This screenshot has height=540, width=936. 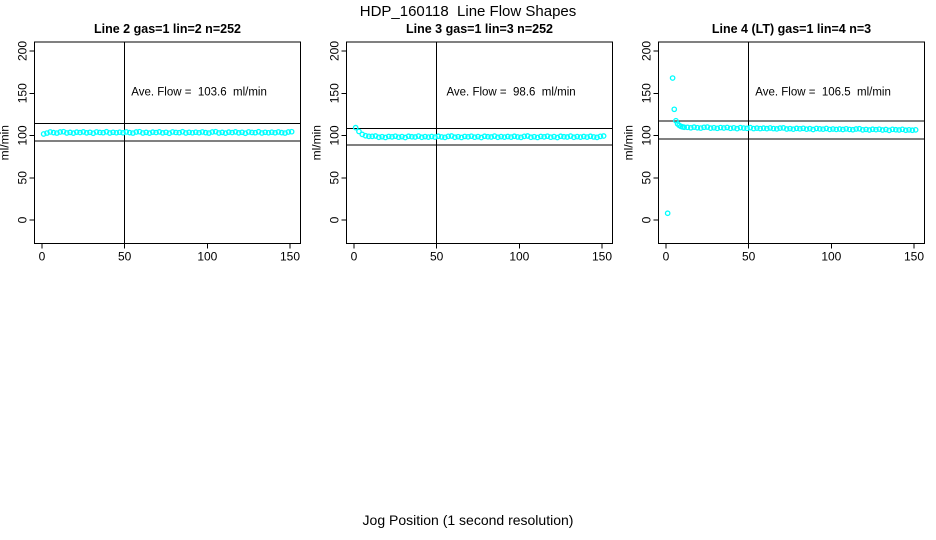 What do you see at coordinates (167, 29) in the screenshot?
I see `panel-title: Line 2 gas=1 lin=2 n=252` at bounding box center [167, 29].